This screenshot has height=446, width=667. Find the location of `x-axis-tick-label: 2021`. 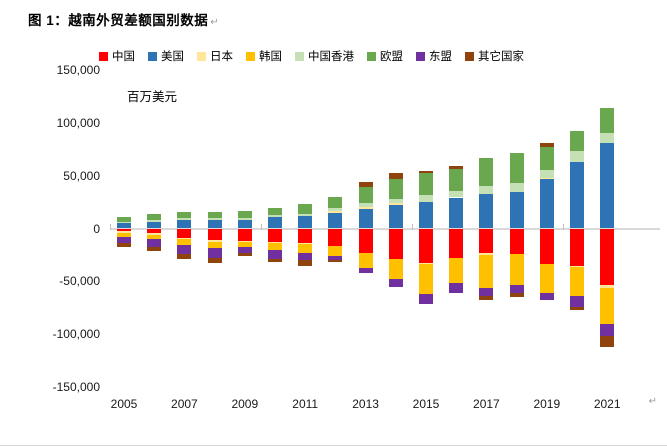

x-axis-tick-label: 2021 is located at coordinates (607, 404).